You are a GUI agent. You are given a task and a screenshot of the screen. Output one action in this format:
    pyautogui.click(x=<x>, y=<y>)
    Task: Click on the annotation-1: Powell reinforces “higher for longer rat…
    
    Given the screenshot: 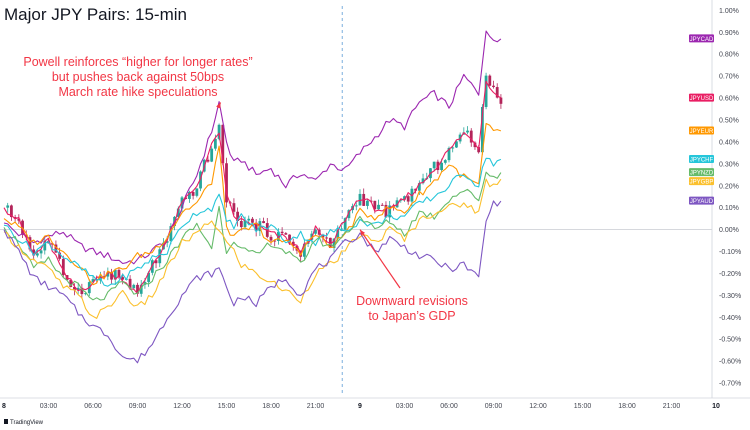 What is the action you would take?
    pyautogui.click(x=138, y=82)
    